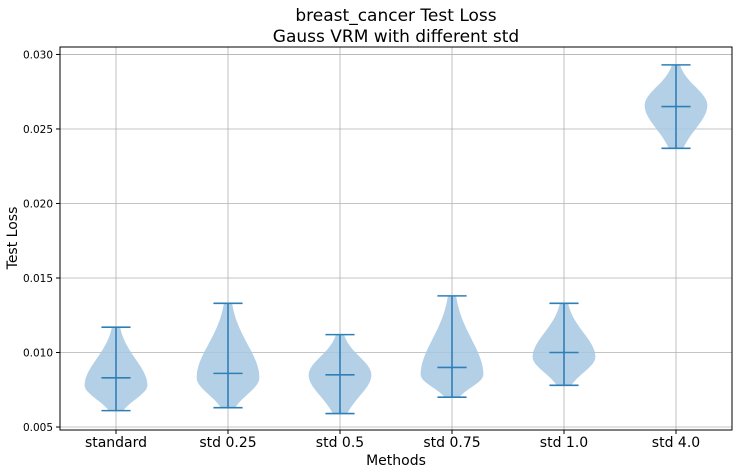  What do you see at coordinates (38, 279) in the screenshot?
I see `y-tick-label: 0.015` at bounding box center [38, 279].